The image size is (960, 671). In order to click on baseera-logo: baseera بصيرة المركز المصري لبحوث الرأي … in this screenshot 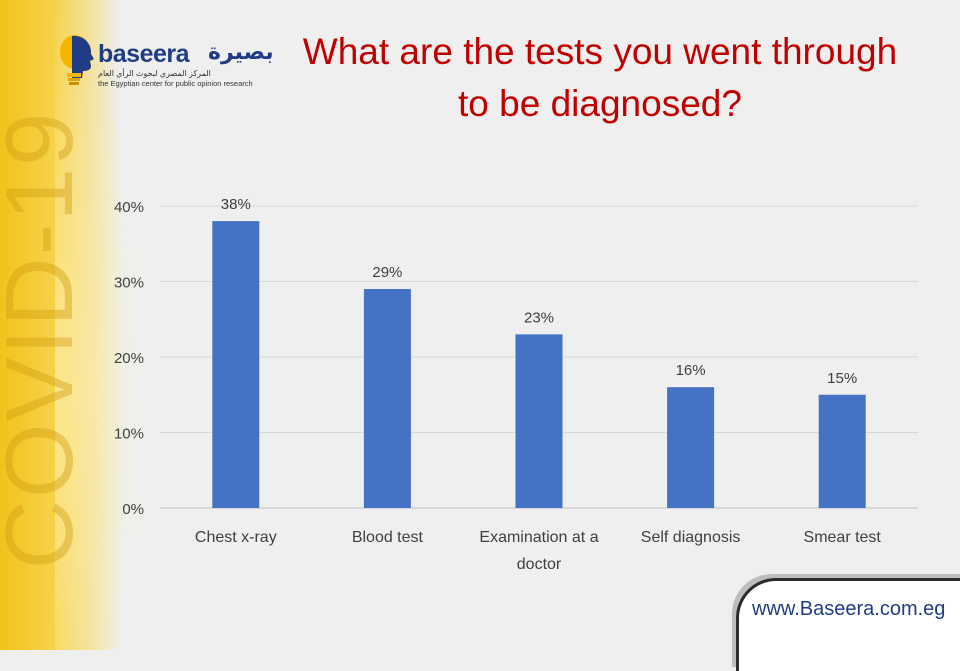, I will do `click(166, 61)`.